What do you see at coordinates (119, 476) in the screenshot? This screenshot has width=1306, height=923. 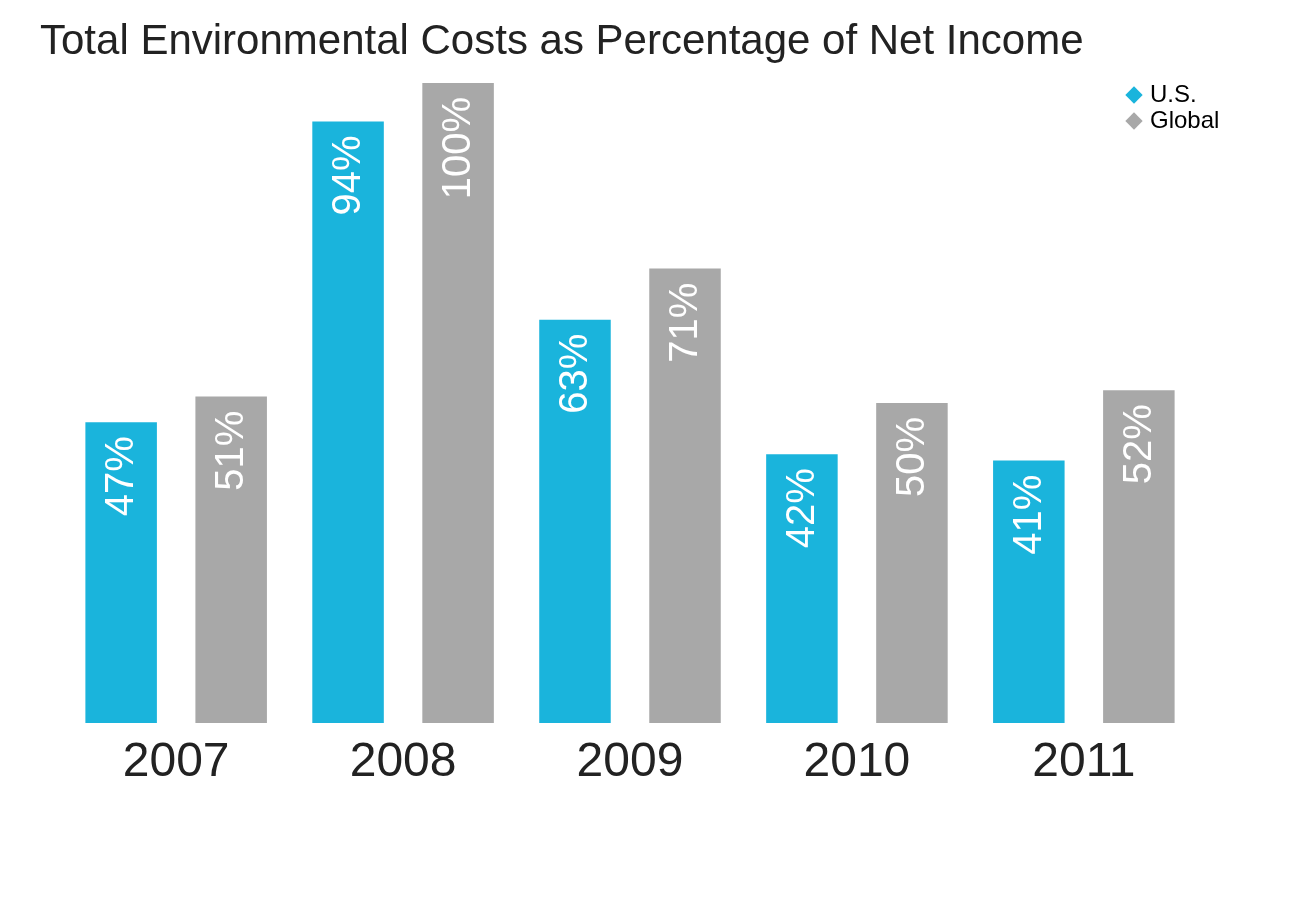 I see `data-label: 47%` at bounding box center [119, 476].